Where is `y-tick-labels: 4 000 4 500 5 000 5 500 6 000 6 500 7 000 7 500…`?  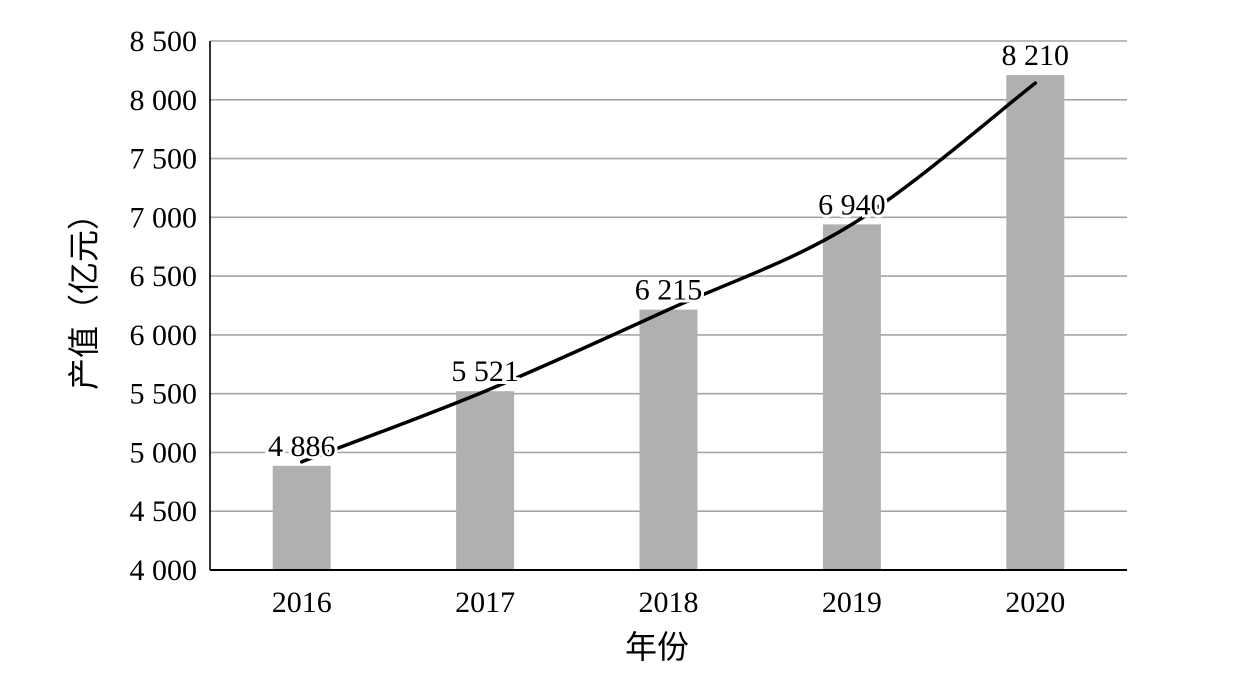
y-tick-labels: 4 000 4 500 5 000 5 500 6 000 6 500 7 000 7 500… is located at coordinates (164, 306).